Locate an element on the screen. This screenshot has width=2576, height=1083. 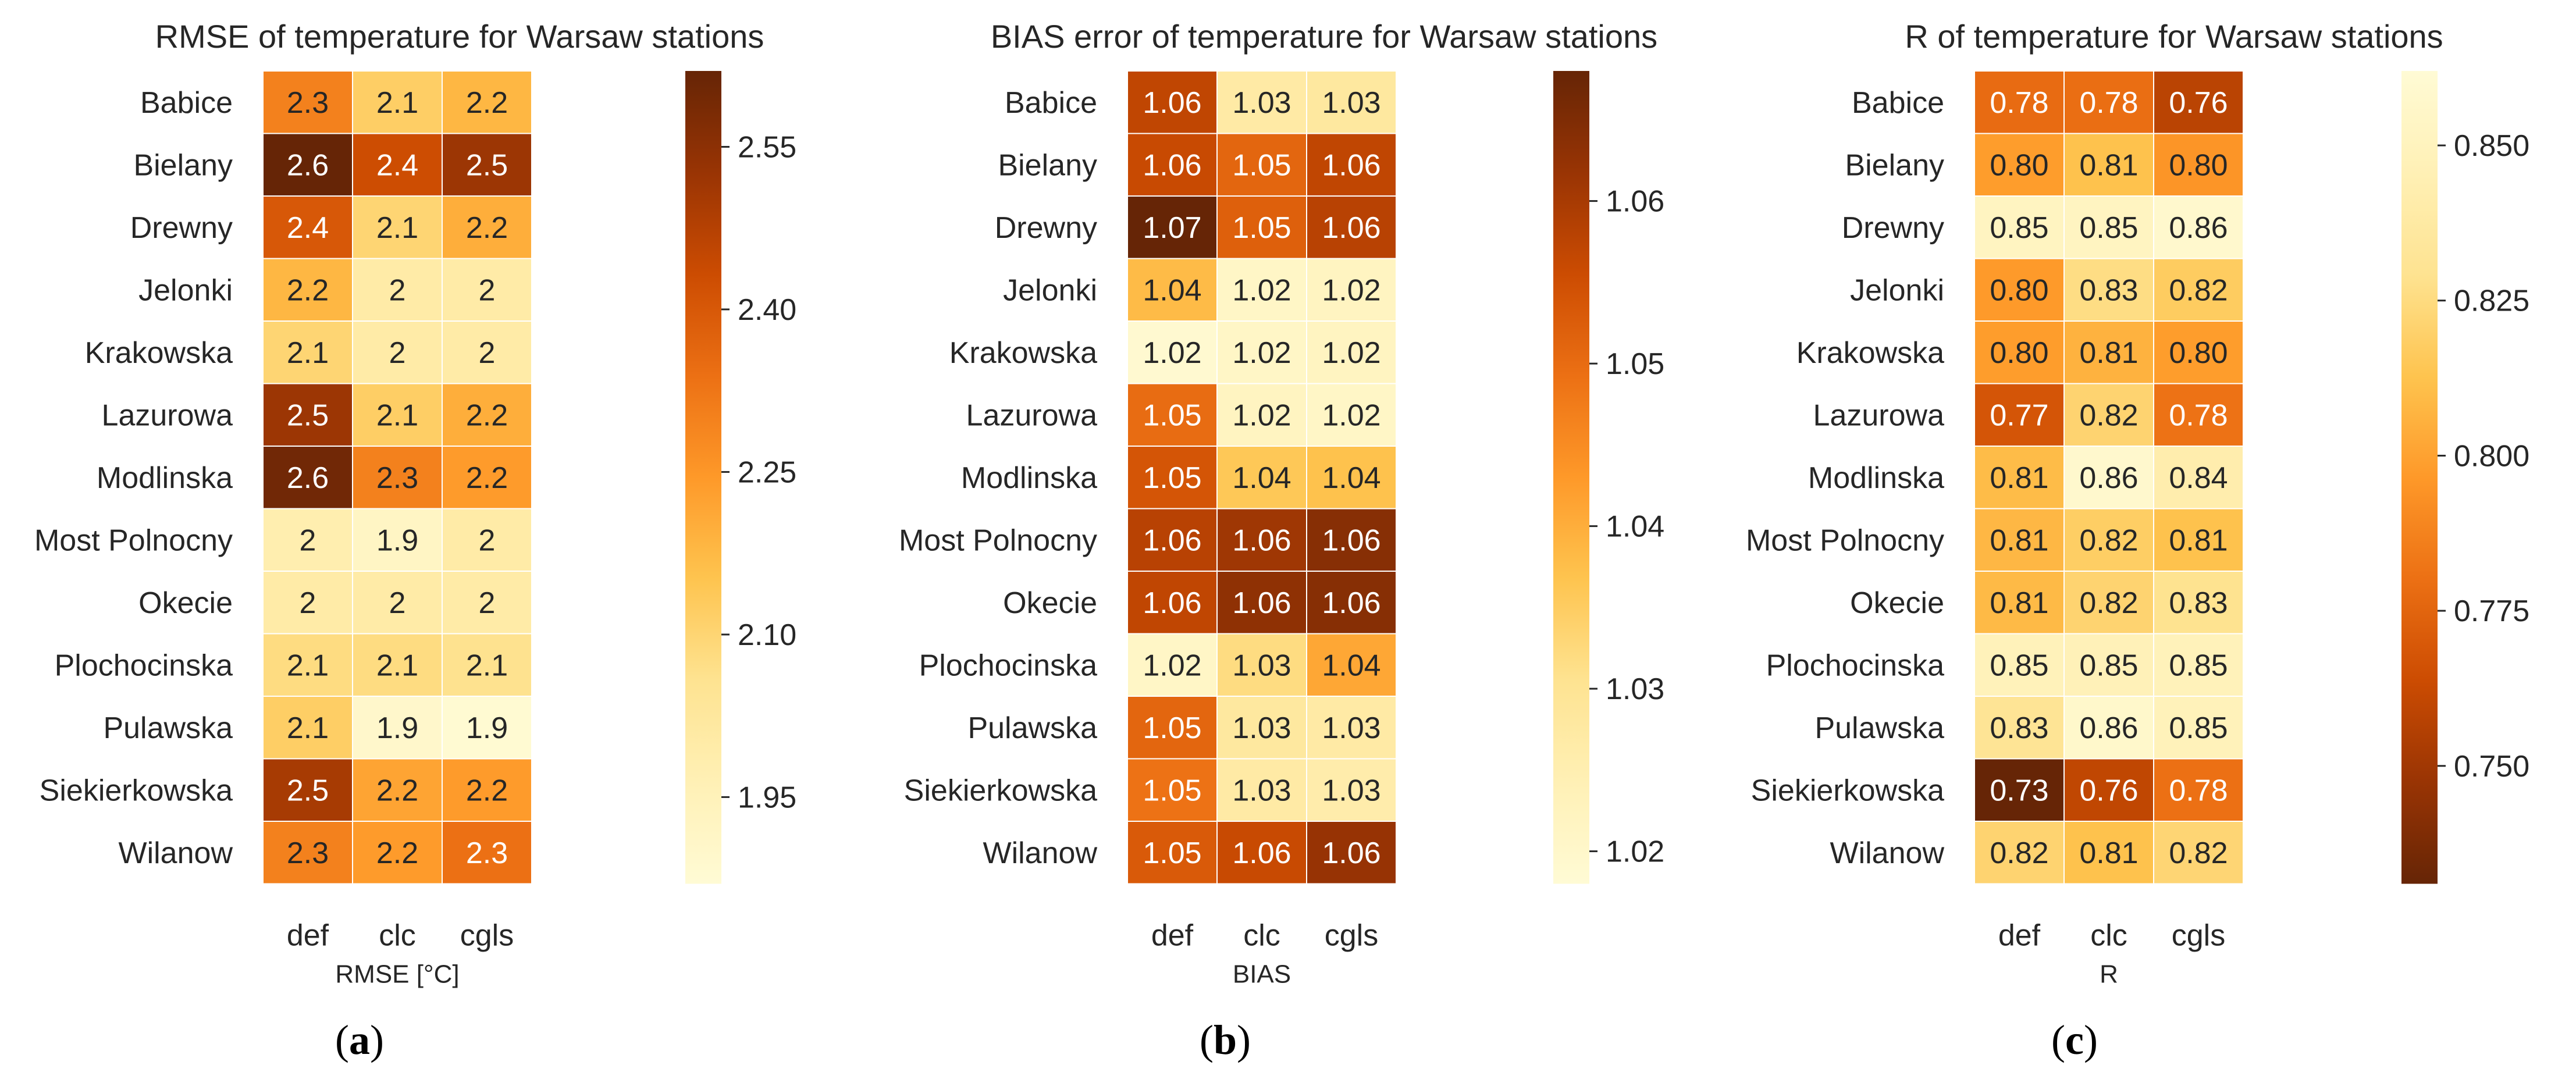
data-label: 0.86 is located at coordinates (2108, 478).